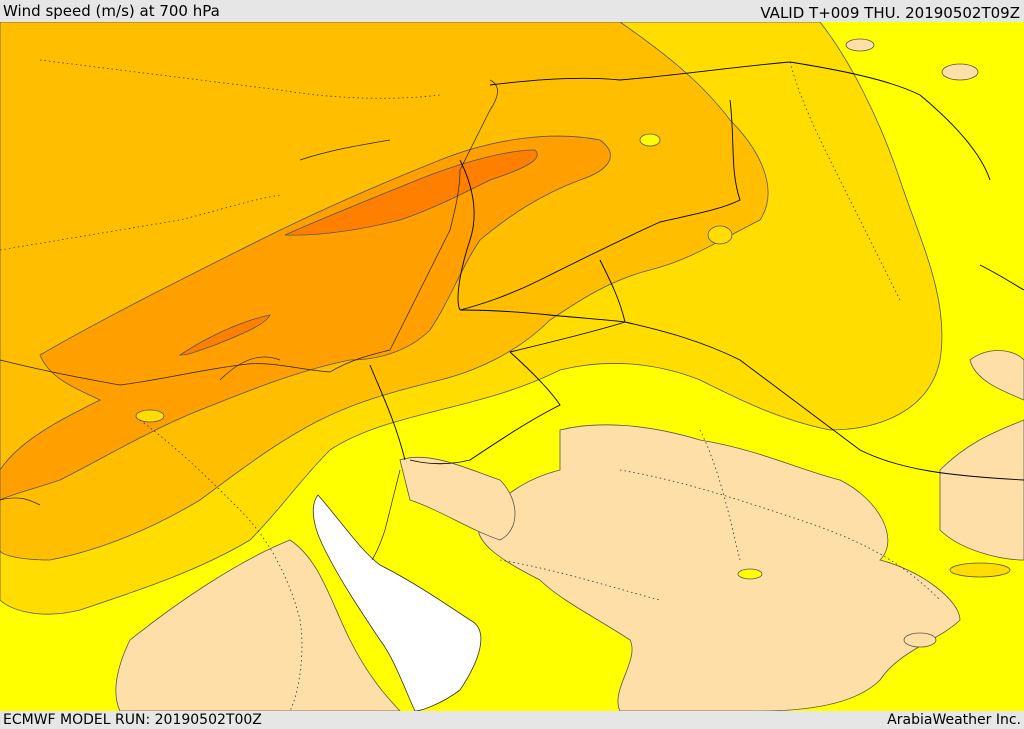  Describe the element at coordinates (224, 335) in the screenshot. I see `wind-core-level-5-south` at that location.